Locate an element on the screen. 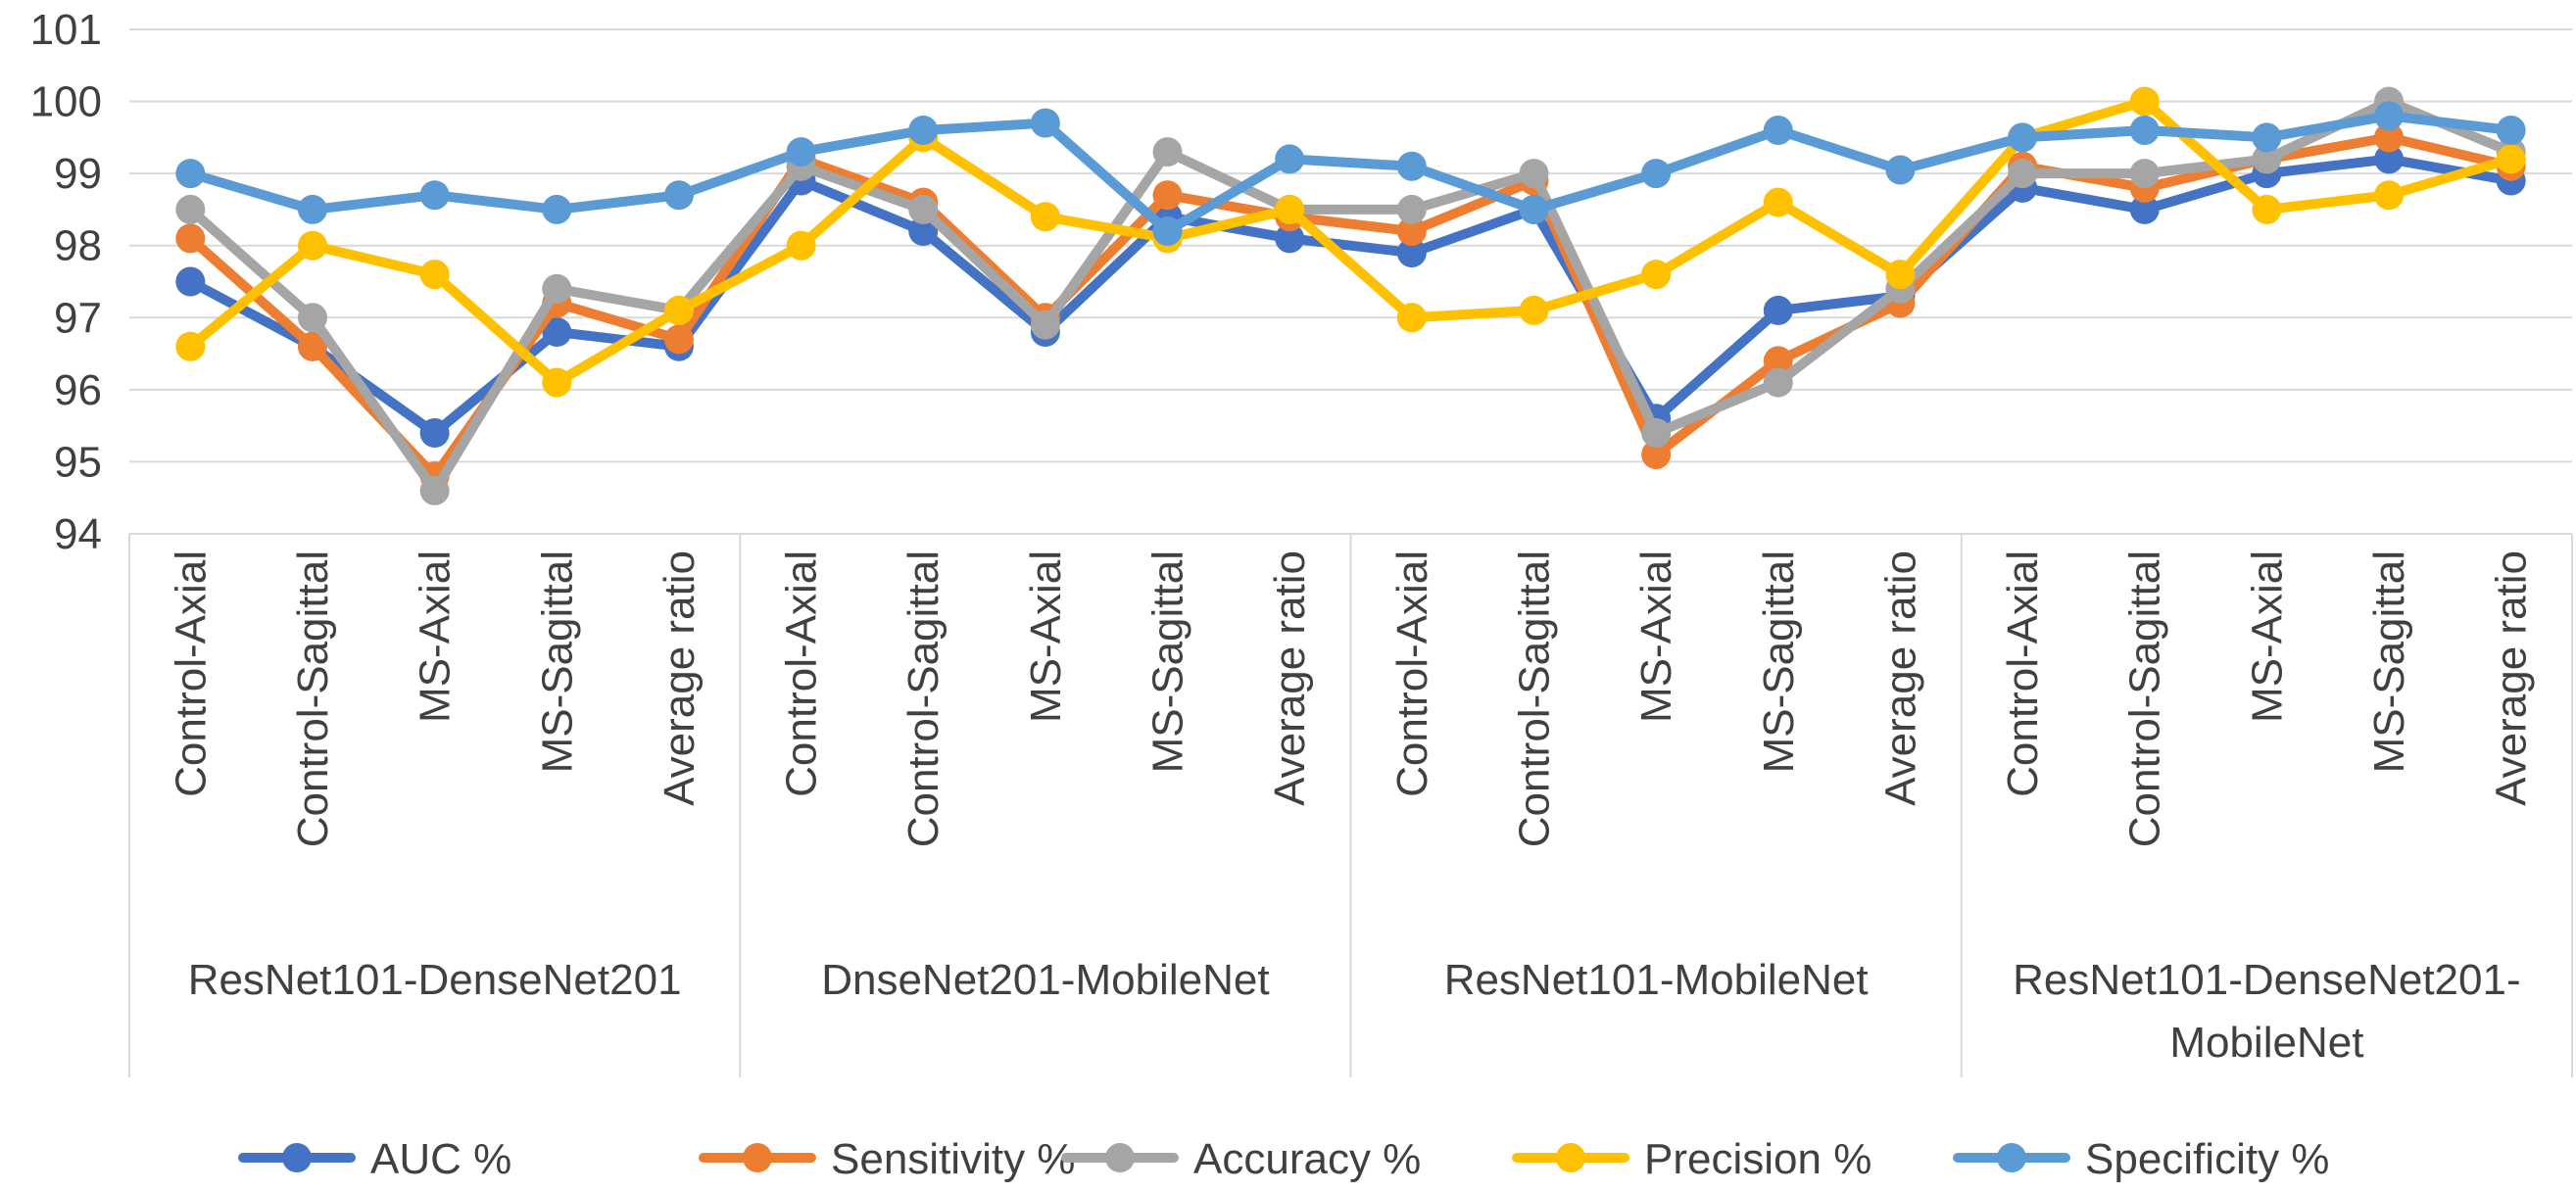 The height and width of the screenshot is (1192, 2576). legend-item-specificity: Specificity % is located at coordinates (2141, 1159).